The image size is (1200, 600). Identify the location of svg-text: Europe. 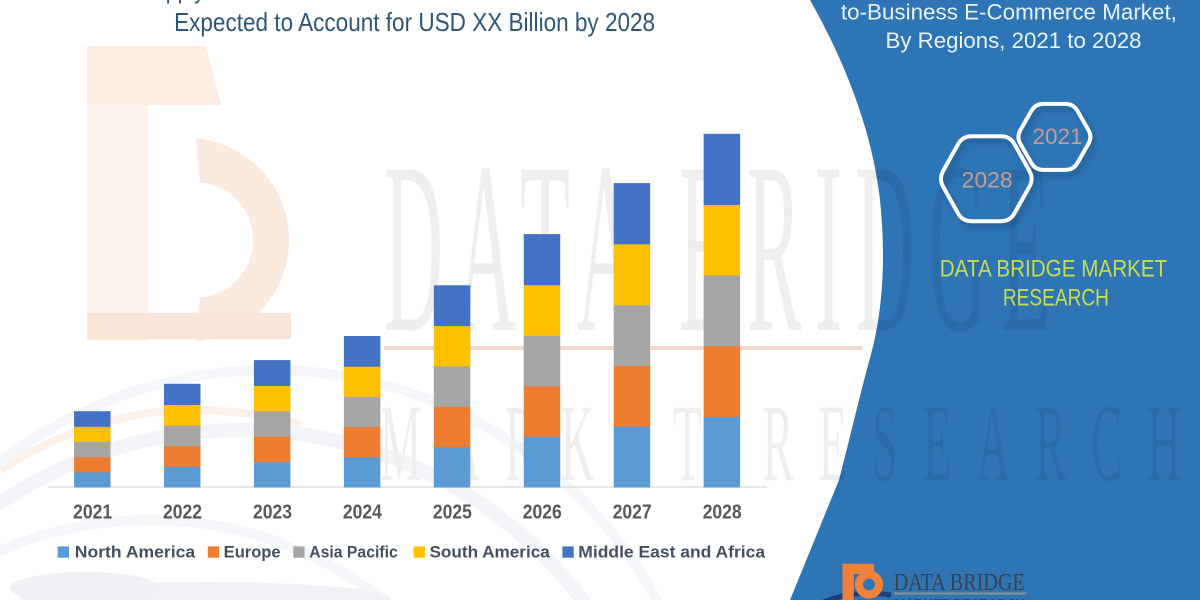
(252, 553).